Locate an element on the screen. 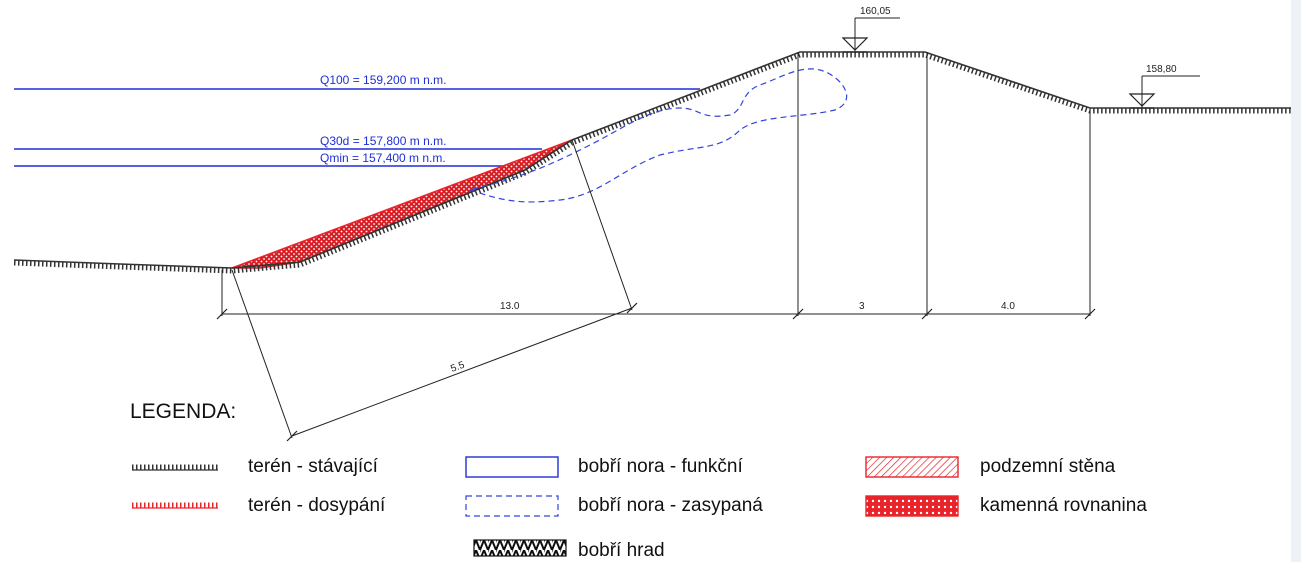 The height and width of the screenshot is (562, 1301). legend-item-terrain-fill: terén - dosypání is located at coordinates (259, 505).